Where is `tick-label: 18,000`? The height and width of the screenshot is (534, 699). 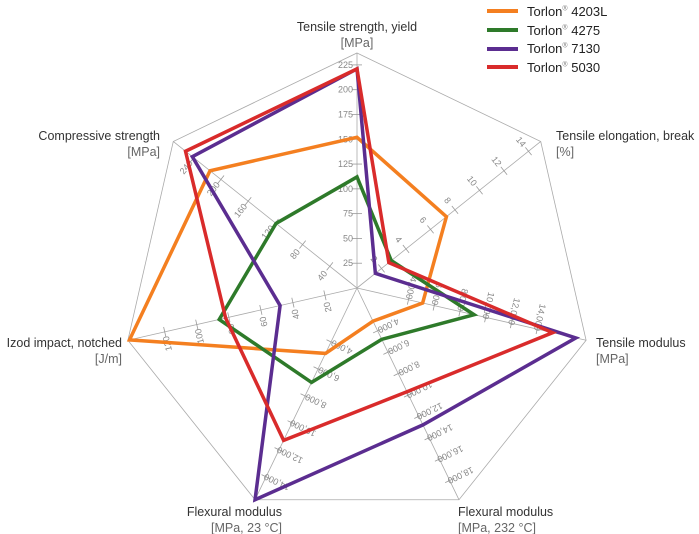 tick-label: 18,000 is located at coordinates (460, 475).